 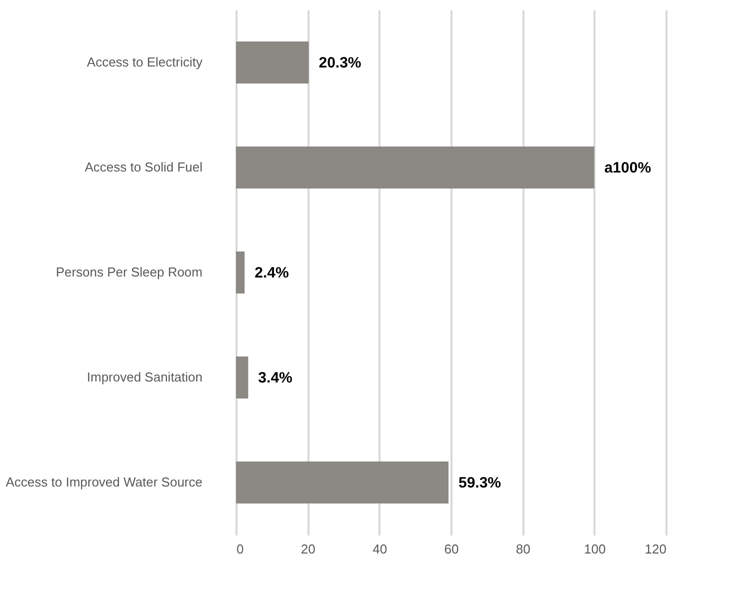 I want to click on data-label: a100%, so click(x=628, y=168).